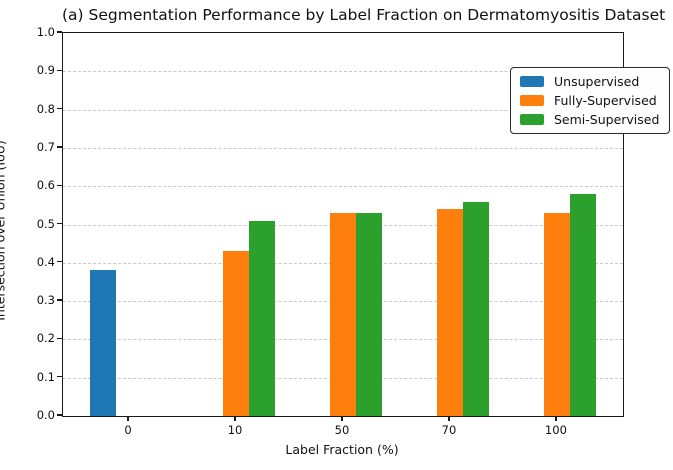 This screenshot has width=673, height=470. Describe the element at coordinates (45, 415) in the screenshot. I see `y-tick-label: 0.0` at that location.